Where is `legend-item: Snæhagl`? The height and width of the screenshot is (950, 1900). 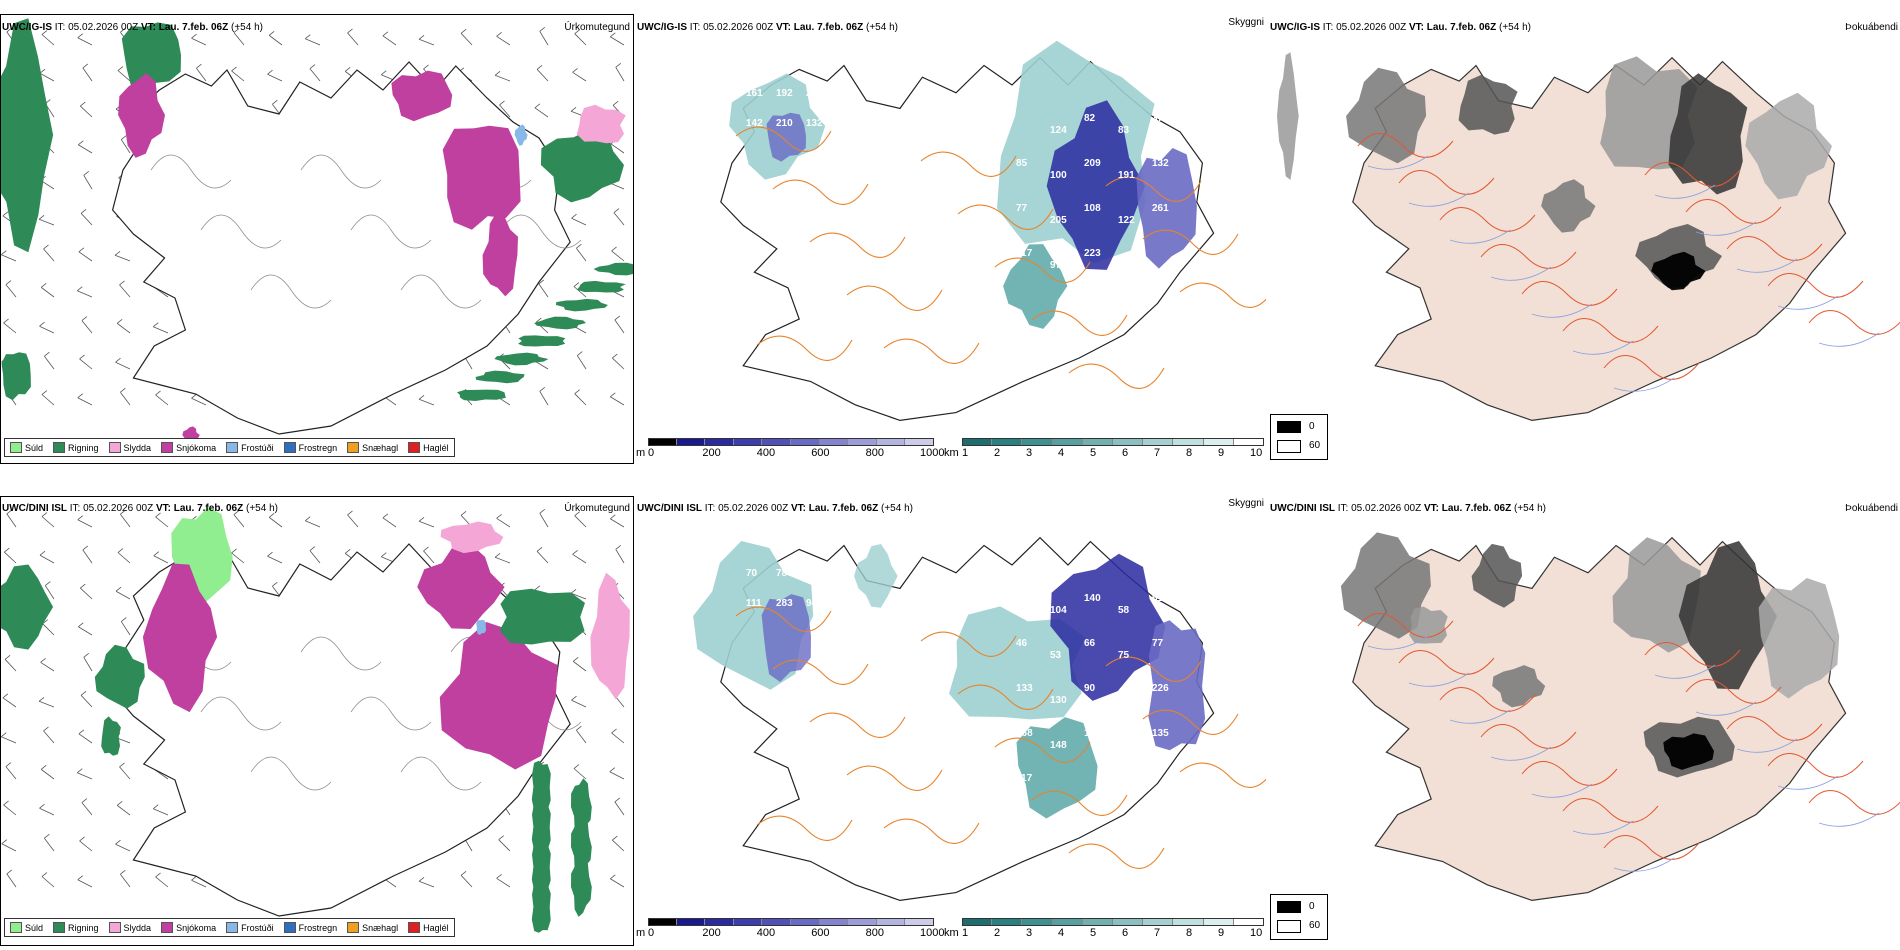
legend-item: Snæhagl is located at coordinates (372, 927).